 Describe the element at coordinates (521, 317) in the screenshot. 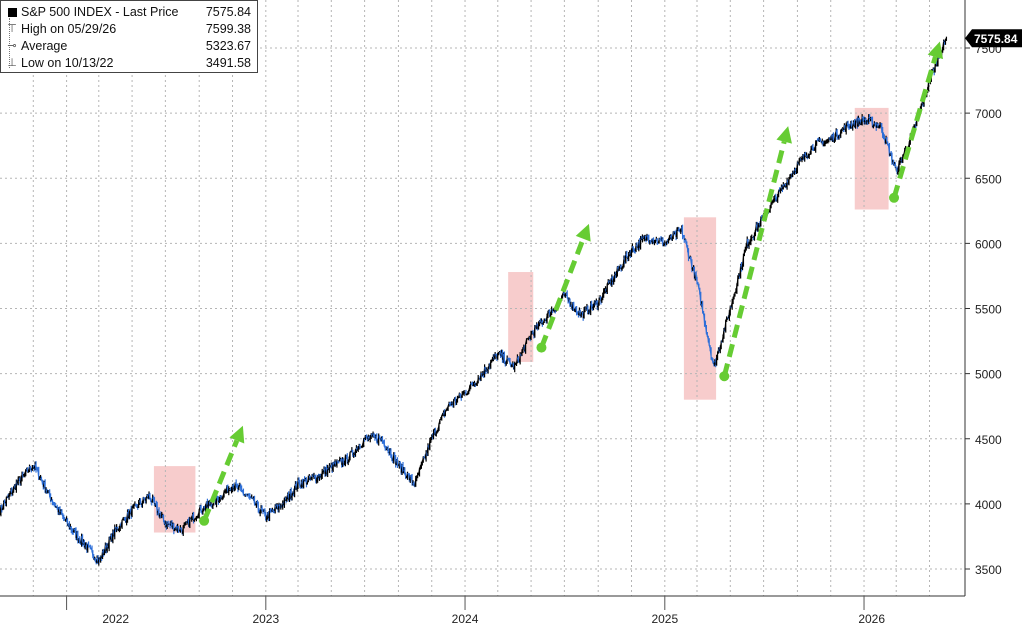

I see `highlight-region` at that location.